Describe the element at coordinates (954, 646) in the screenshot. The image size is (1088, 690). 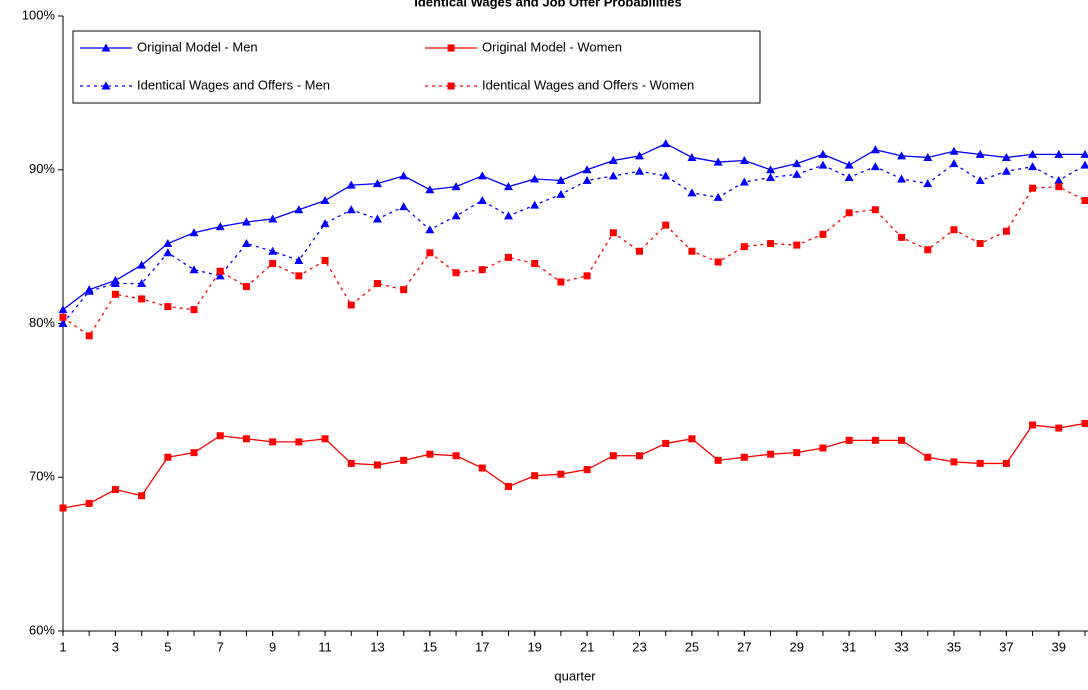
I see `x-tick-label: 35` at that location.